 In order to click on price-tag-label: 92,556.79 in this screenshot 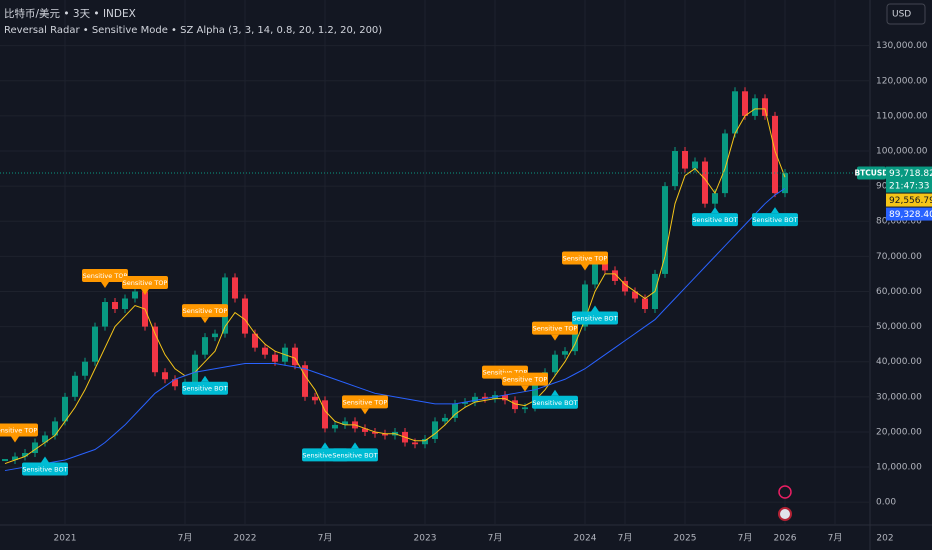, I will do `click(910, 201)`.